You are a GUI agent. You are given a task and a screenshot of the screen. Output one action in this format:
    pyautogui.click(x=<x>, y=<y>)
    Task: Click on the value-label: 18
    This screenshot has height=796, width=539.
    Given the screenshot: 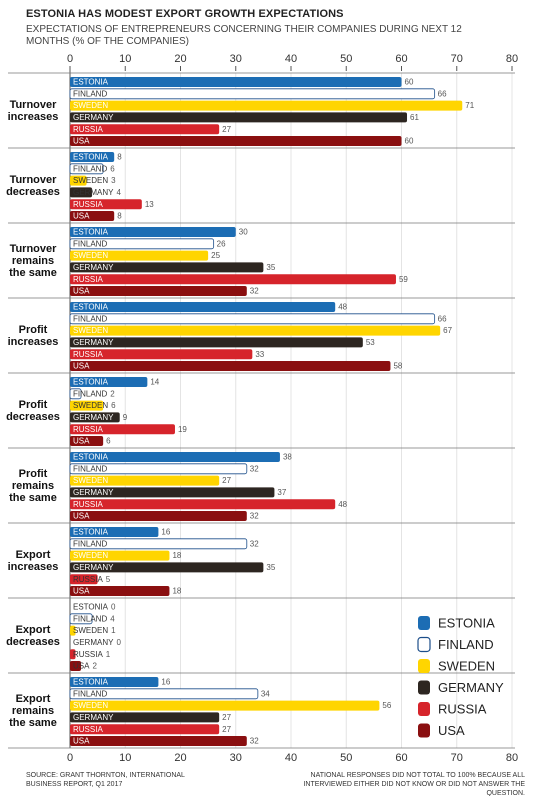 What is the action you would take?
    pyautogui.click(x=176, y=591)
    